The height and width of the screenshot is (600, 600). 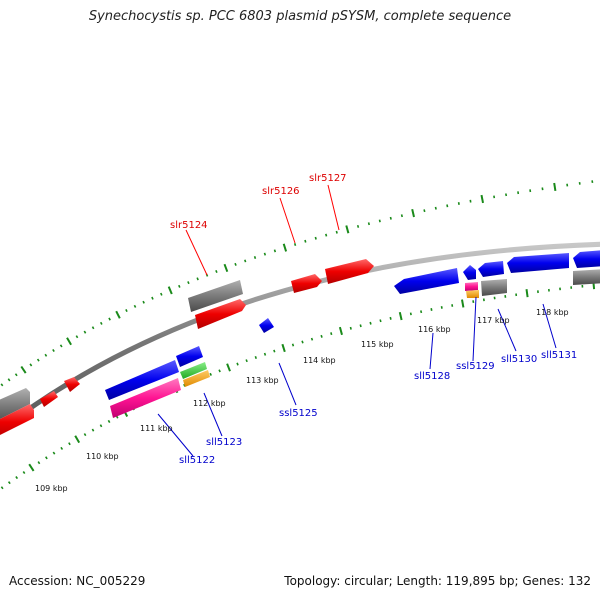 I want to click on gene-label-ssl5125: ssl5125, so click(x=298, y=413).